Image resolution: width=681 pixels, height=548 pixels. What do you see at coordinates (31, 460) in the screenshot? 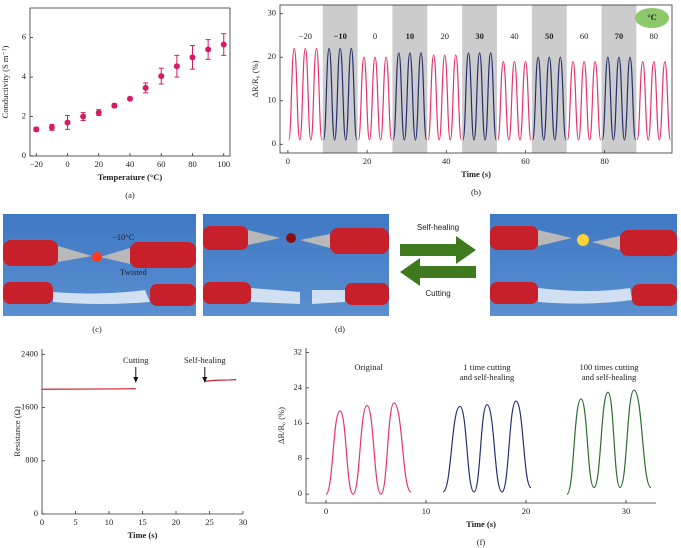
I see `y-tick-label: 800` at bounding box center [31, 460].